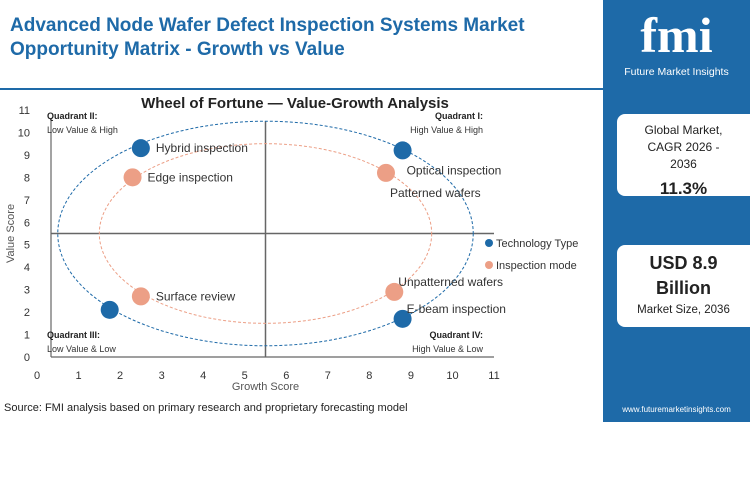 Image resolution: width=750 pixels, height=488 pixels. I want to click on quadrant-title: Quadrant II:, so click(72, 116).